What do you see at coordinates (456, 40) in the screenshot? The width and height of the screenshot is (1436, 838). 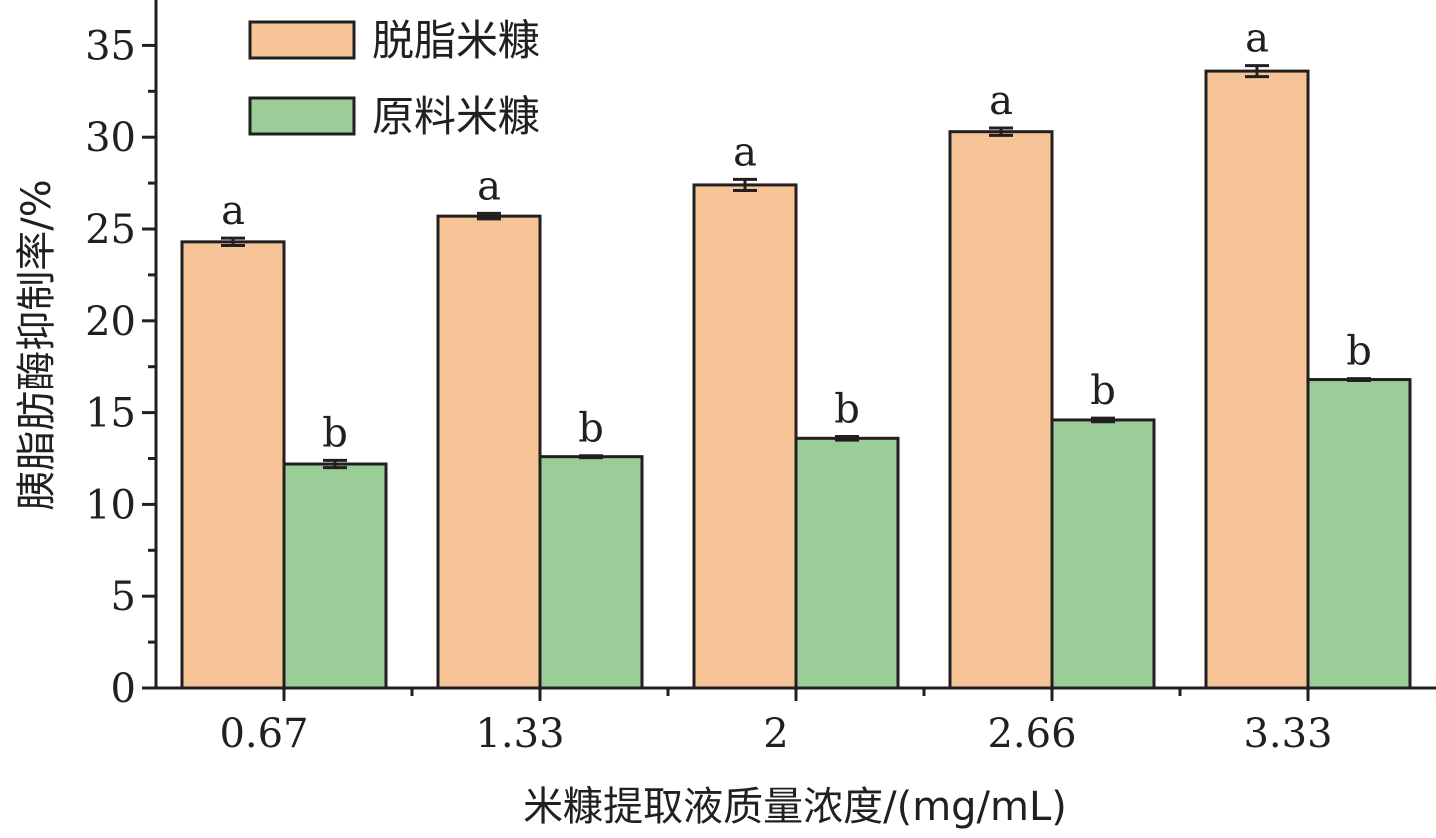 I see `legend-label-series-1: 脱脂米糠` at bounding box center [456, 40].